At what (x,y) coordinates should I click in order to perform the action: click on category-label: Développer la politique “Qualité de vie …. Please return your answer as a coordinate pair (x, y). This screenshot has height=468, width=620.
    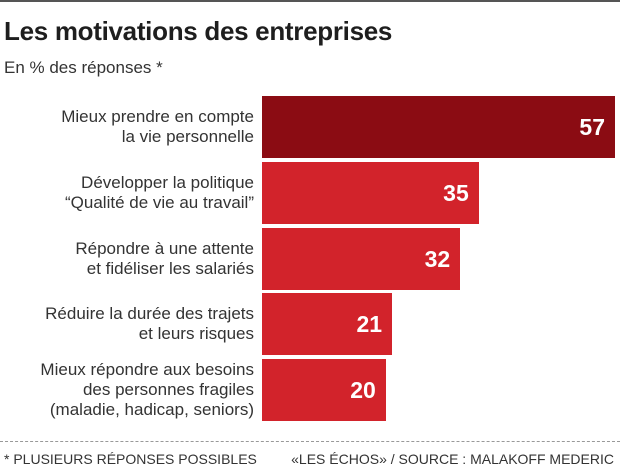
    Looking at the image, I should click on (159, 192).